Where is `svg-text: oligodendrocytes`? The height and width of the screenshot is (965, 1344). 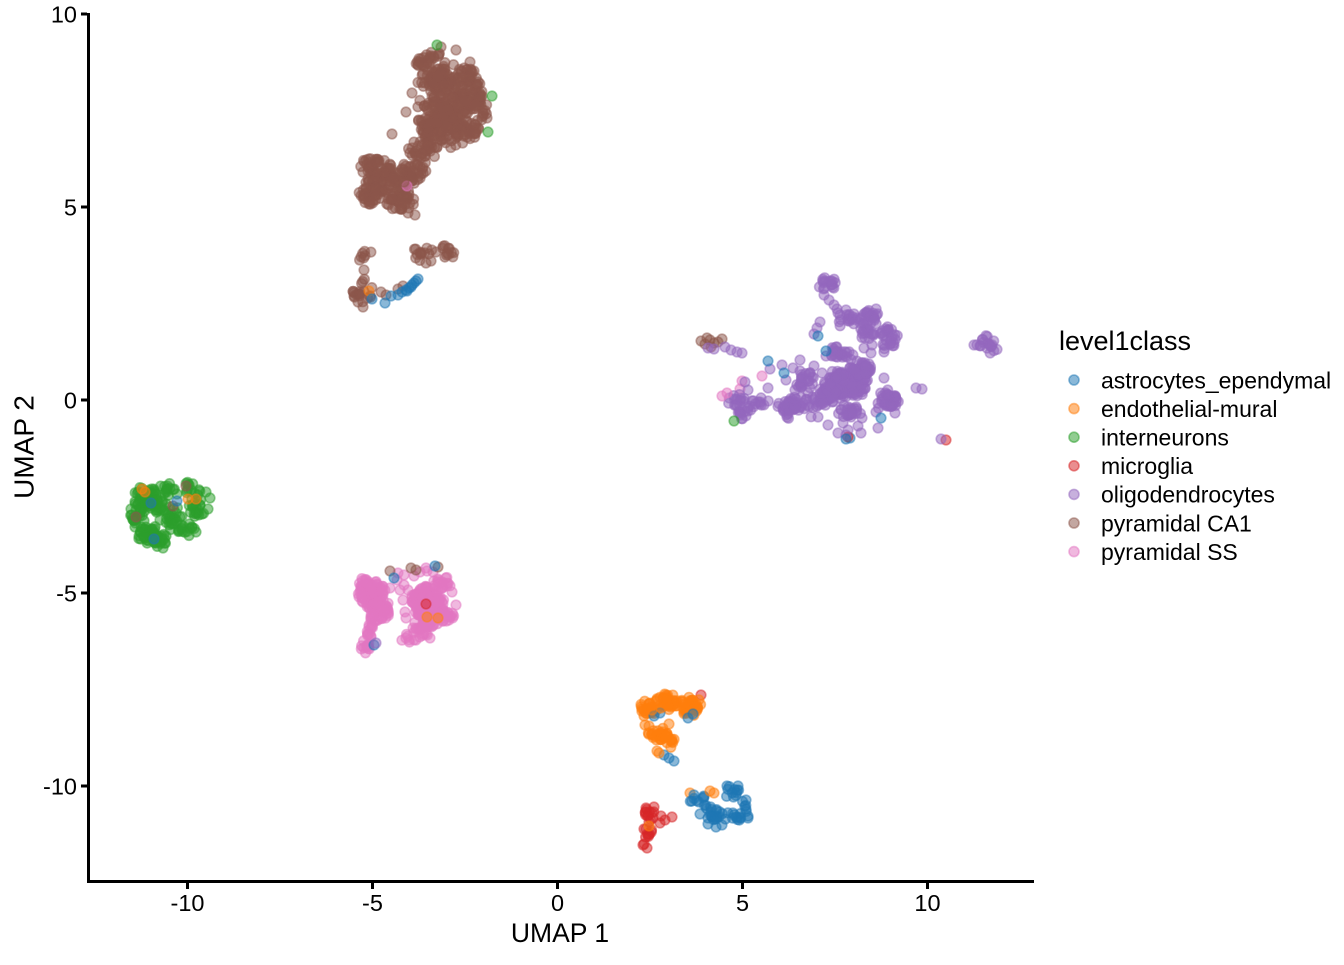
svg-text: oligodendrocytes is located at coordinates (1188, 495).